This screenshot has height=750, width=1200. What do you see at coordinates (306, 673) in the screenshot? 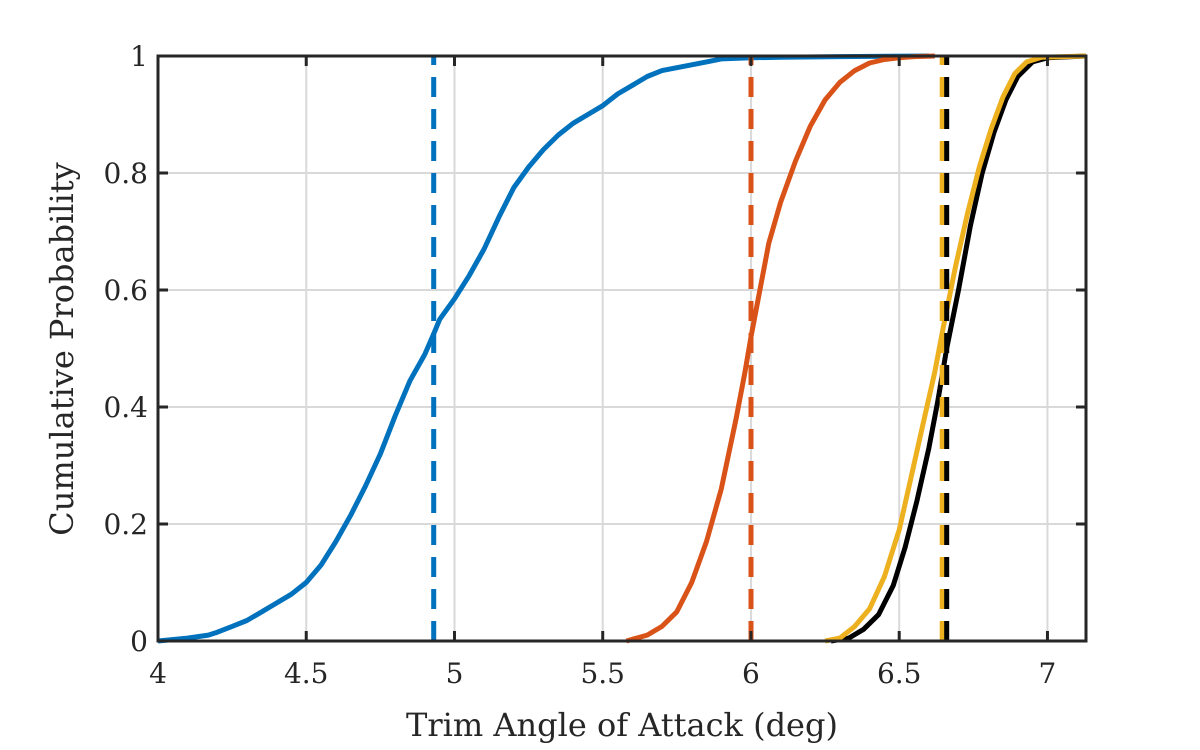
I see `x-tick-label: 4.5` at bounding box center [306, 673].